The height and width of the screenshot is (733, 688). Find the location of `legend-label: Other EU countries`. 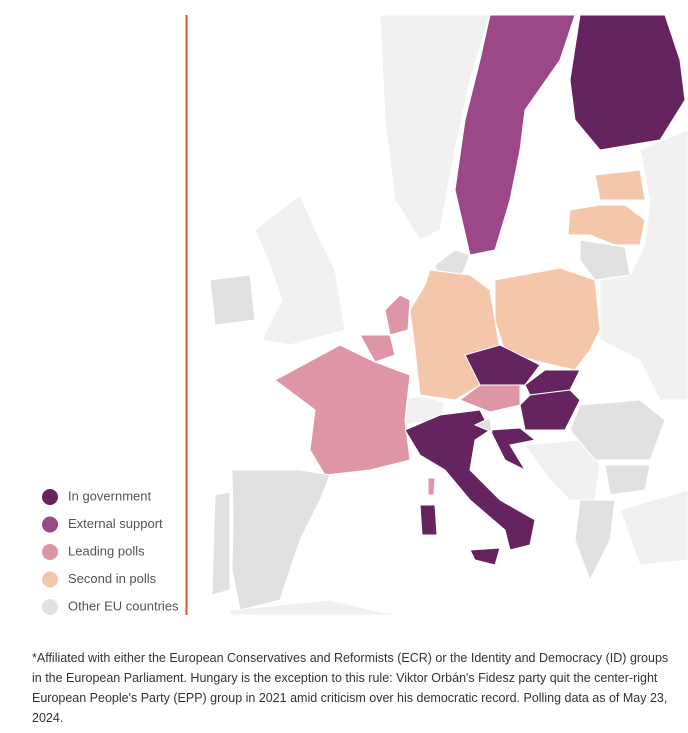

legend-label: Other EU countries is located at coordinates (123, 605).